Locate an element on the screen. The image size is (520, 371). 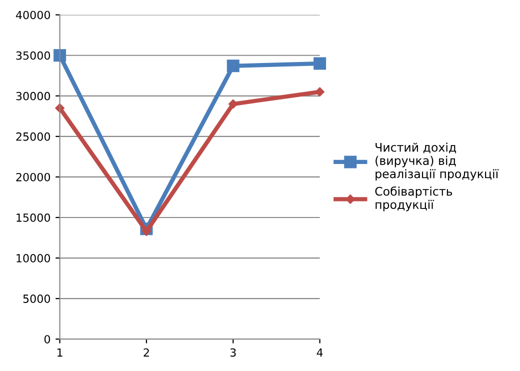
y-tick-label: 5000 is located at coordinates (36, 298).